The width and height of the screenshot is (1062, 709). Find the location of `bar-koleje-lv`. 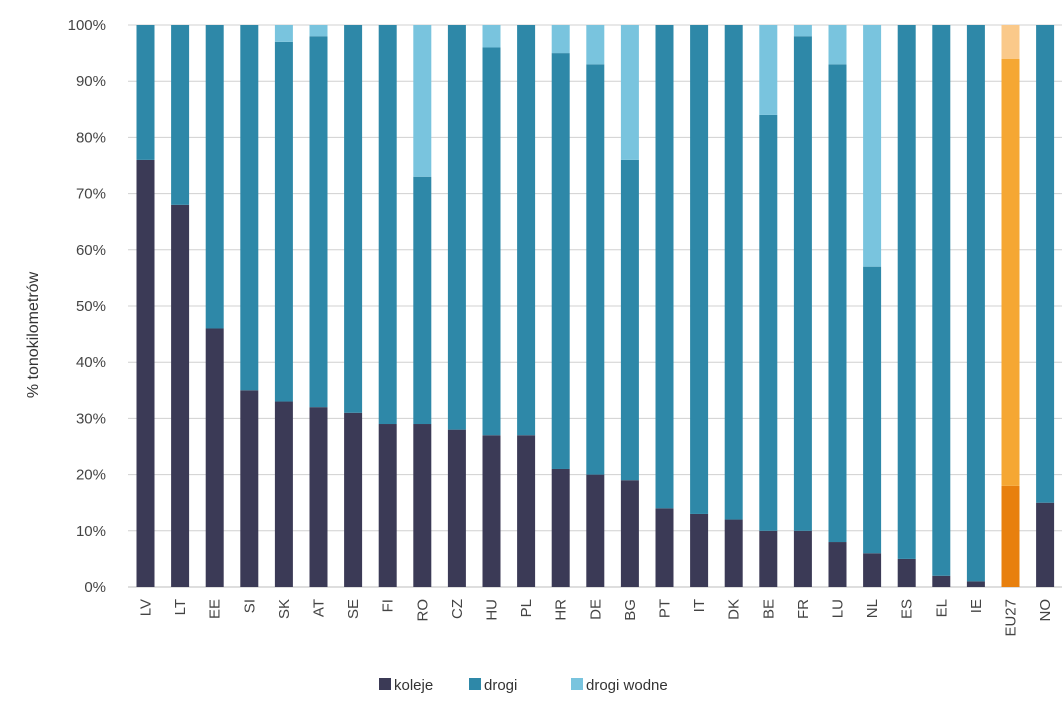

bar-koleje-lv is located at coordinates (145, 373).